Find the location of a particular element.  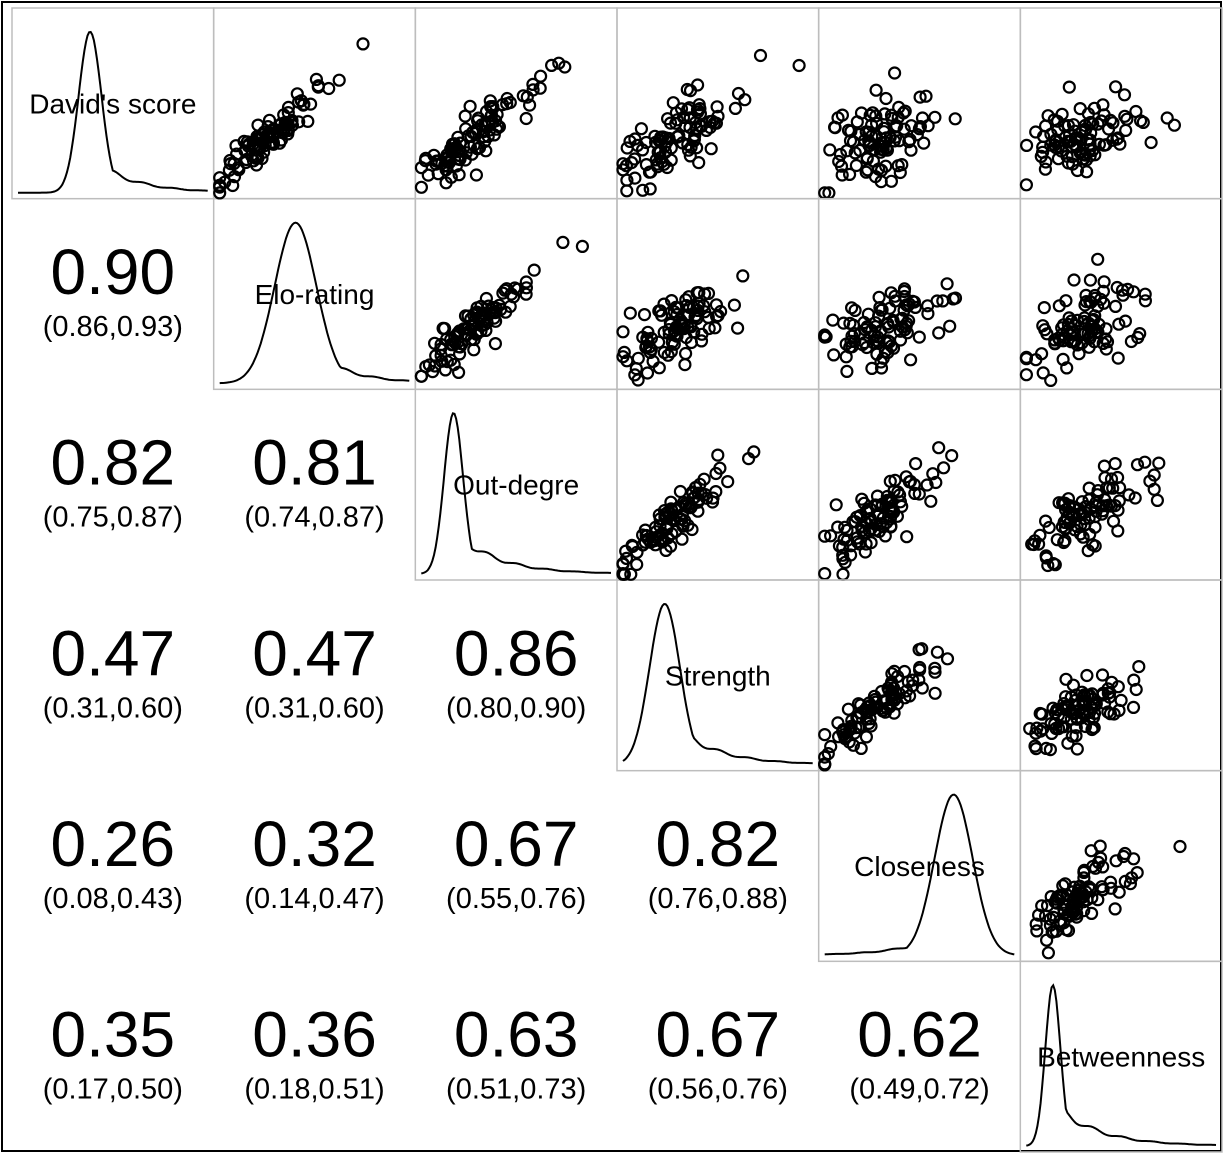

correlation-value: 0.86 is located at coordinates (516, 653).